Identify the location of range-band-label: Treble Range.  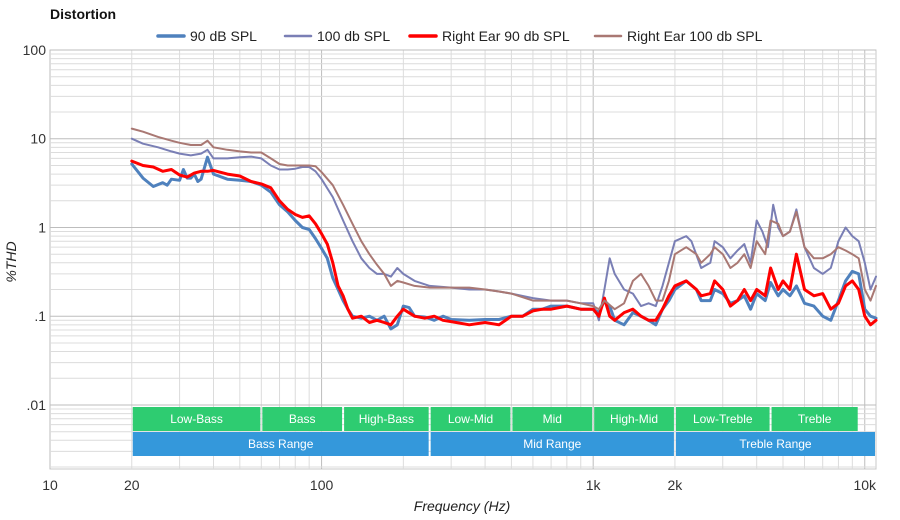
(775, 444).